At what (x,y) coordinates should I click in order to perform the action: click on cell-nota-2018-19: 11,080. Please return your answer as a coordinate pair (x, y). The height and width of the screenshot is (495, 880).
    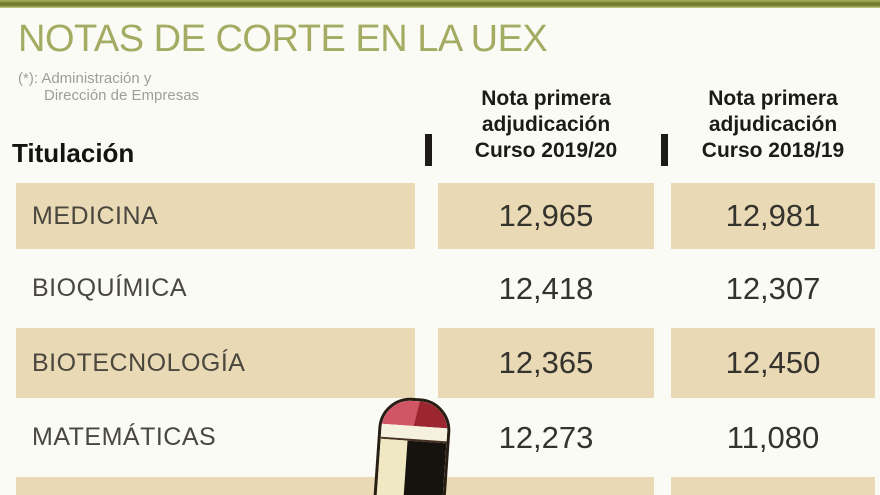
    Looking at the image, I should click on (773, 437).